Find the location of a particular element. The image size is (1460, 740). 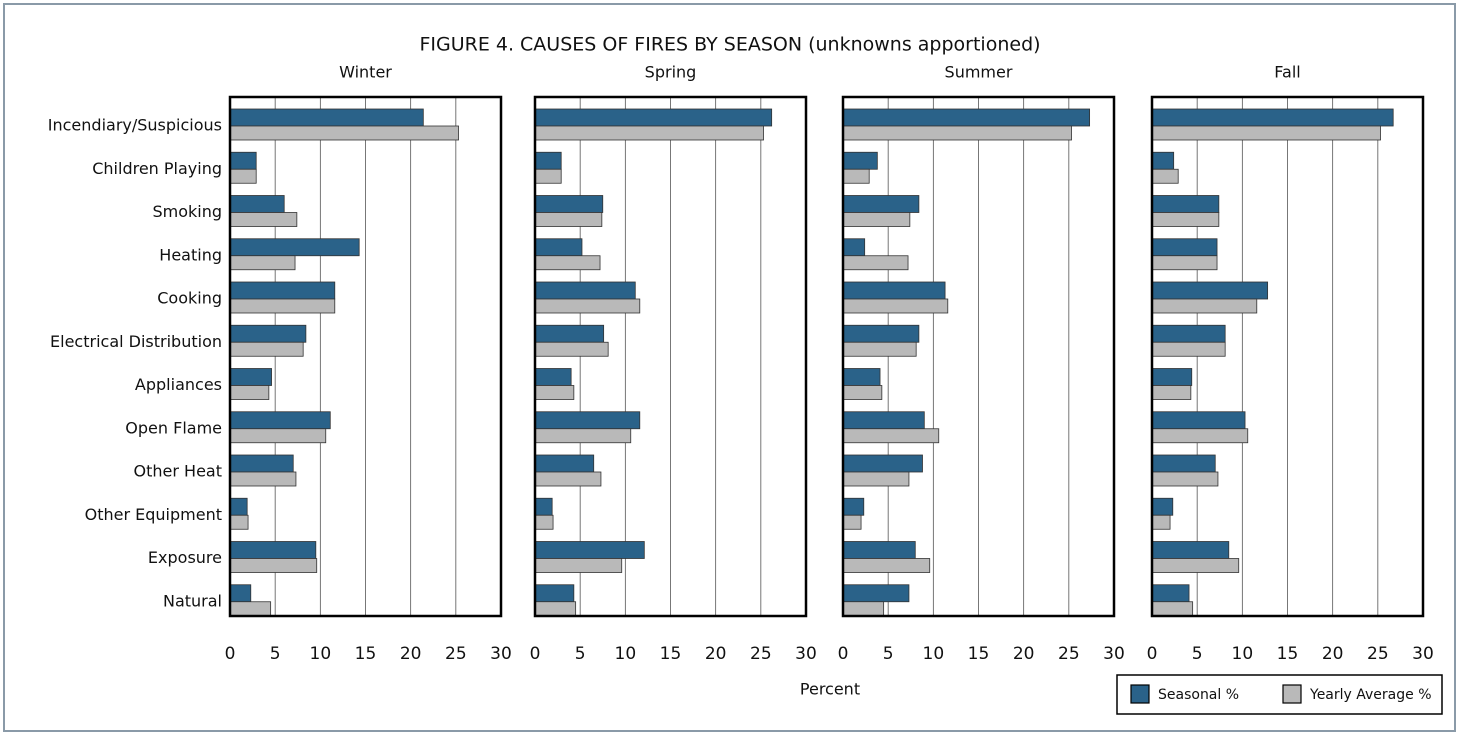

legend-box is located at coordinates (1279, 694).